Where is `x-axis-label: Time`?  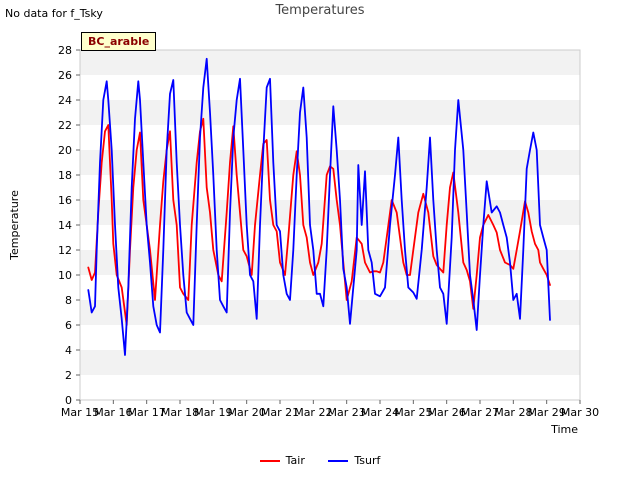
x-axis-label: Time is located at coordinates (564, 429).